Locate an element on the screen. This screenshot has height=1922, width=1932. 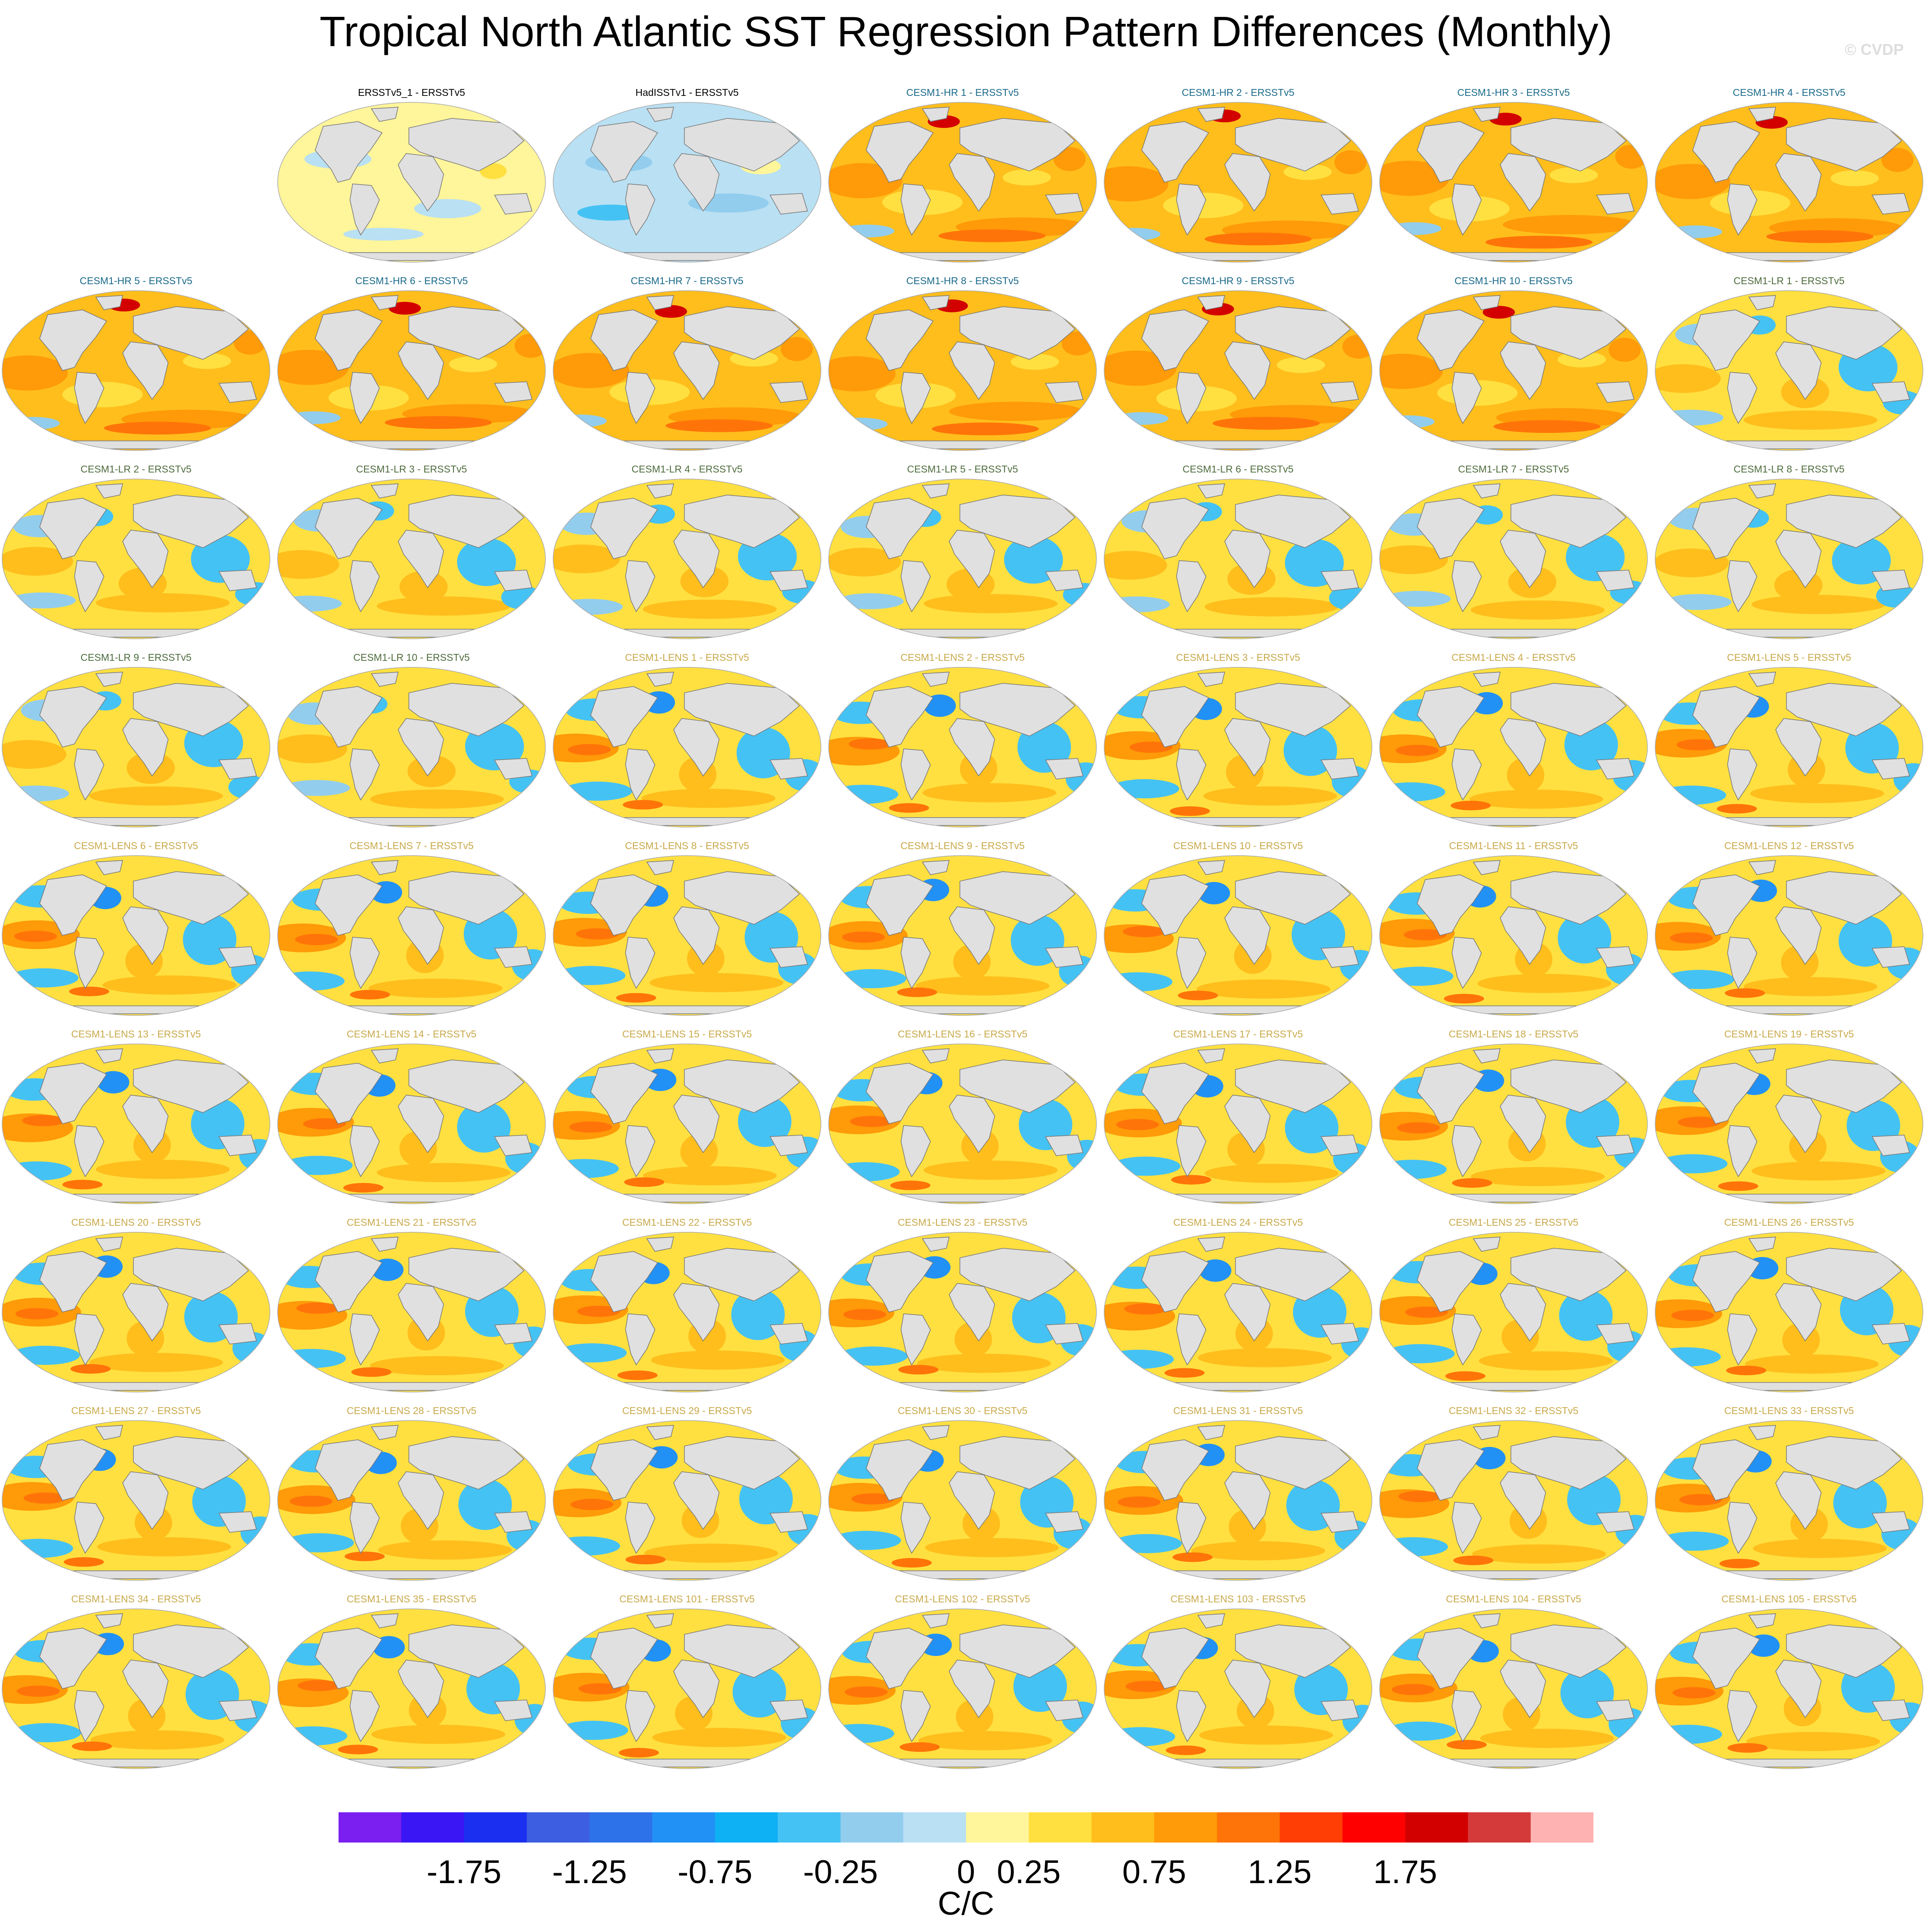
panel-title: CESM1-LENS 7 - ERSSTv5 is located at coordinates (411, 845).